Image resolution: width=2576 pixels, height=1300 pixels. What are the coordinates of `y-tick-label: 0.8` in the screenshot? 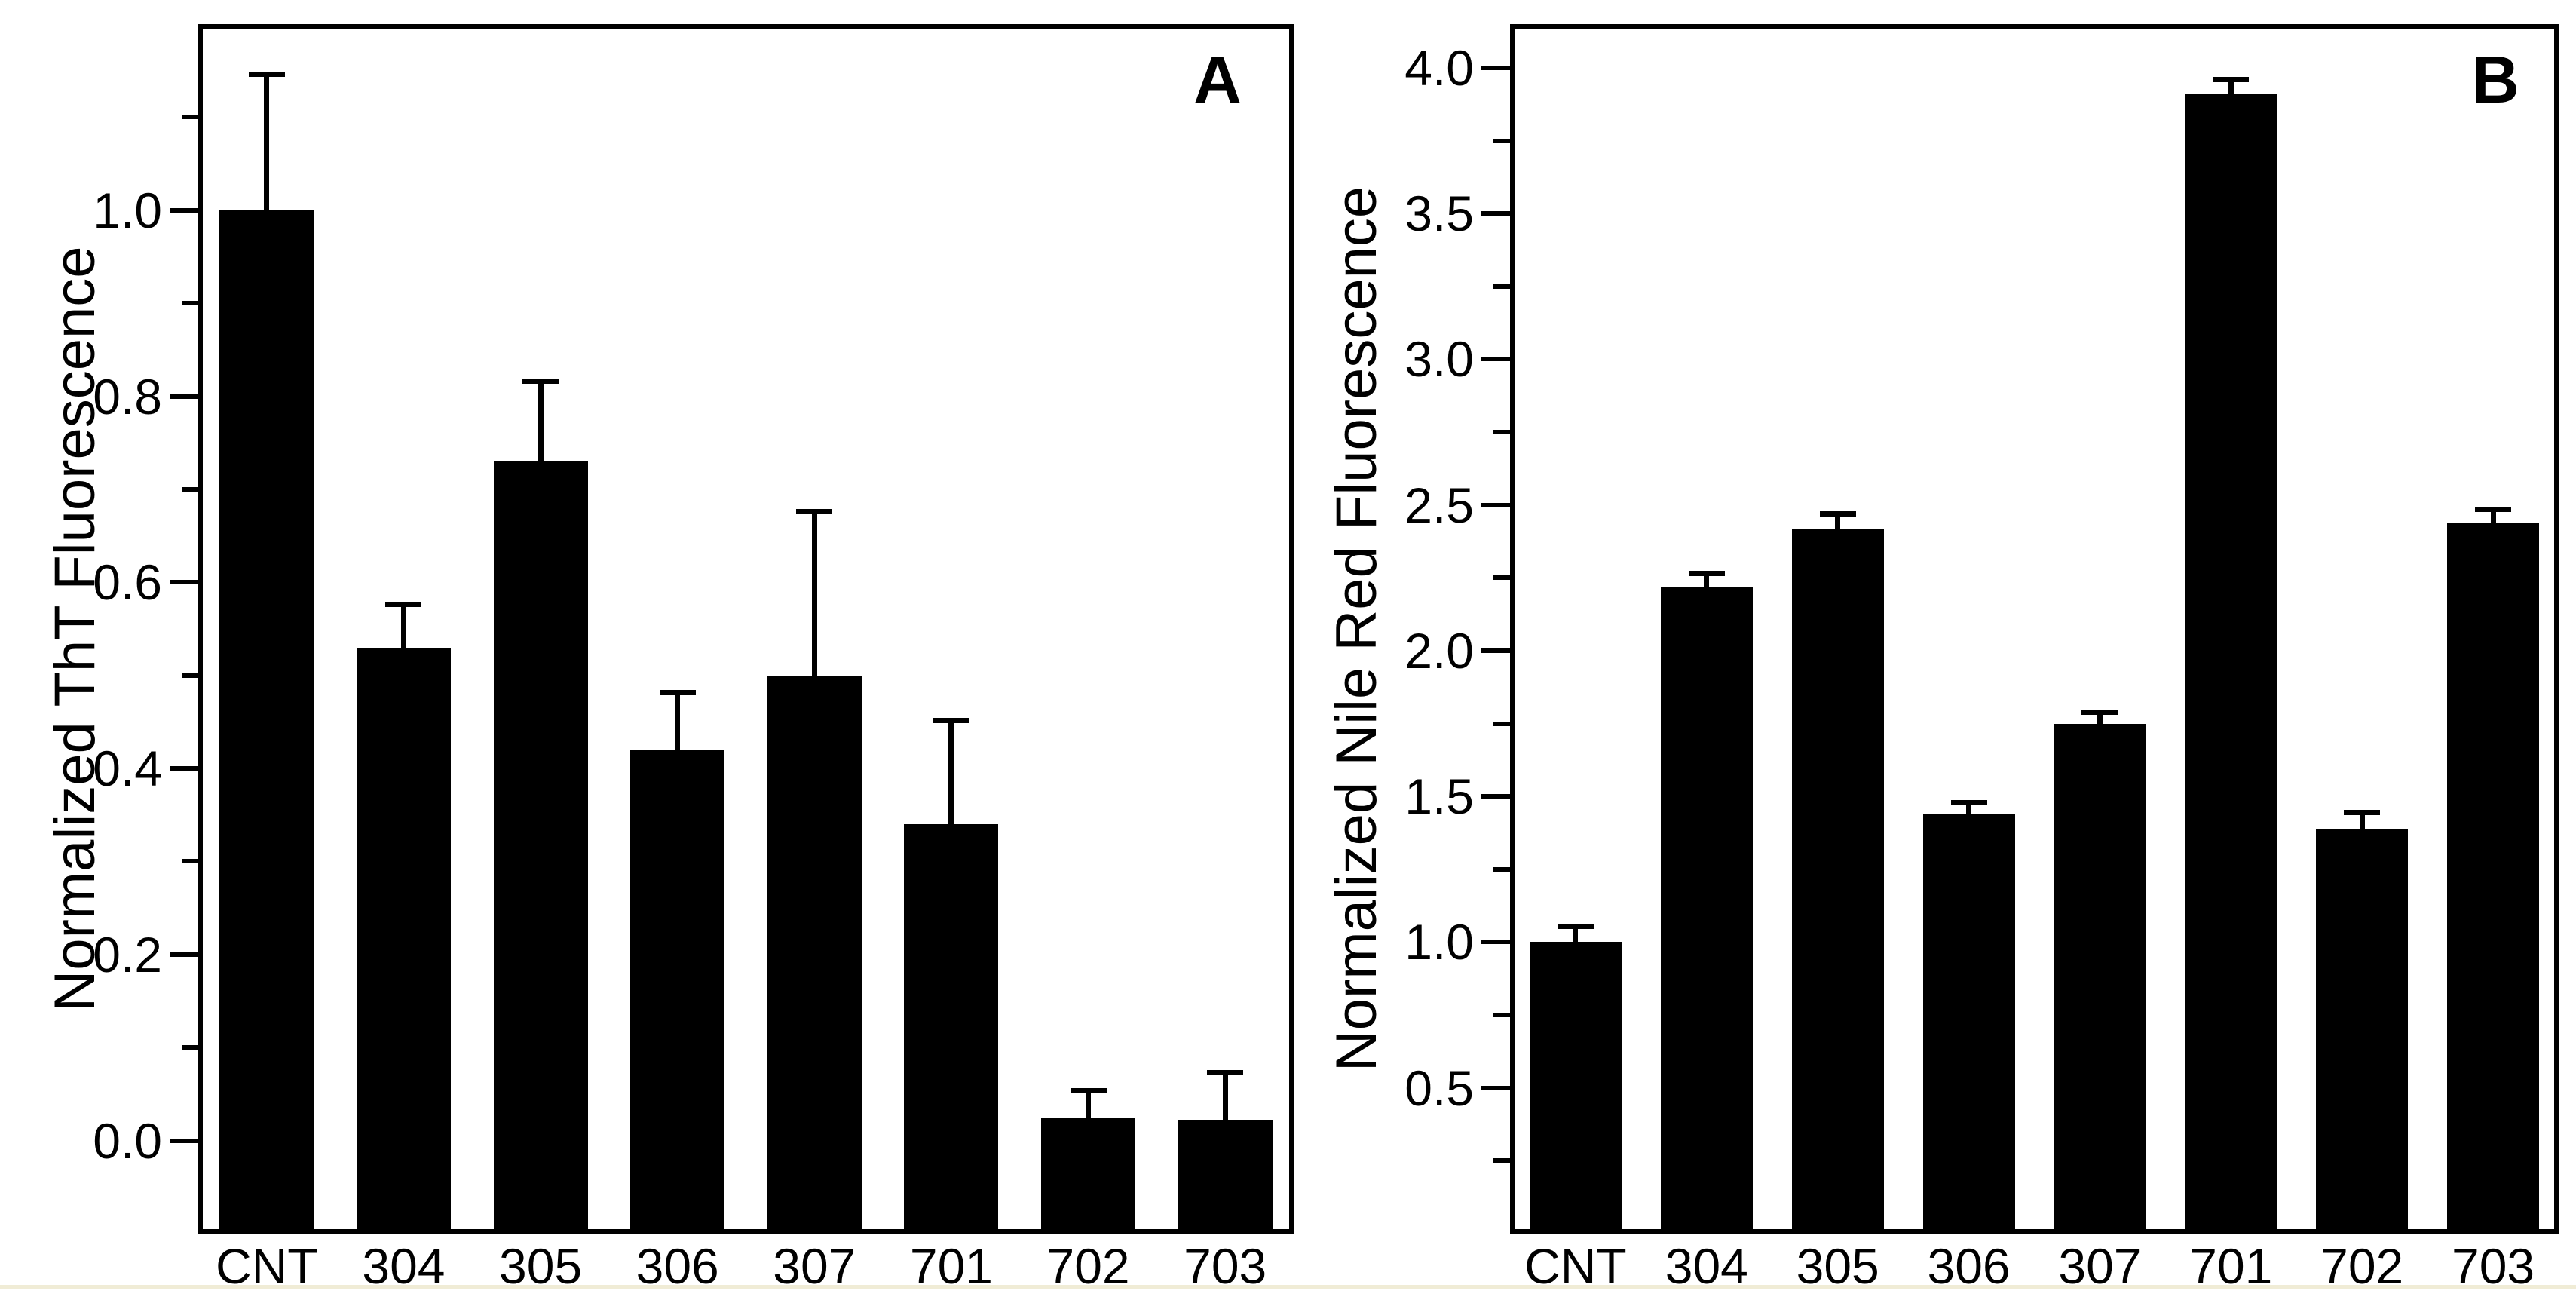 It's located at (127, 397).